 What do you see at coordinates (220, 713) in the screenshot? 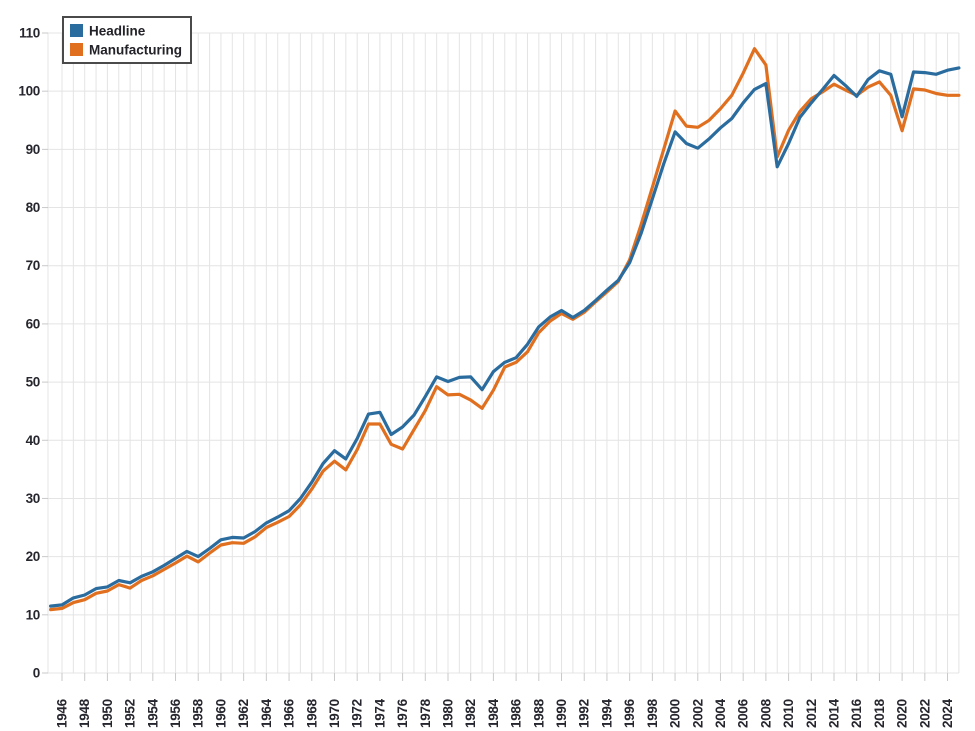
I see `x-tick-label: 1960` at bounding box center [220, 713].